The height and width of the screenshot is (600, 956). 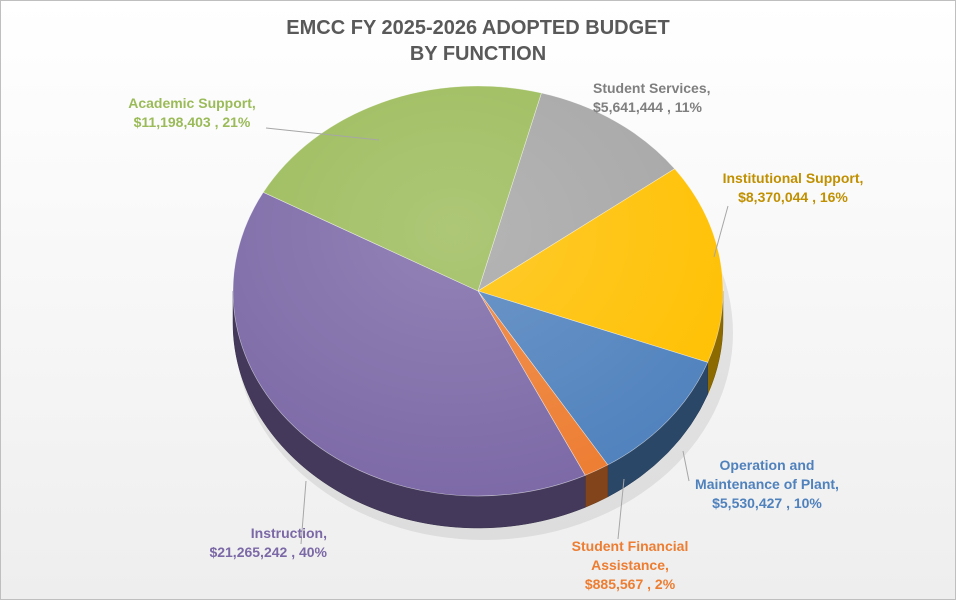 I want to click on label-student-services-value: $5,641,444 , 11%, so click(x=647, y=107).